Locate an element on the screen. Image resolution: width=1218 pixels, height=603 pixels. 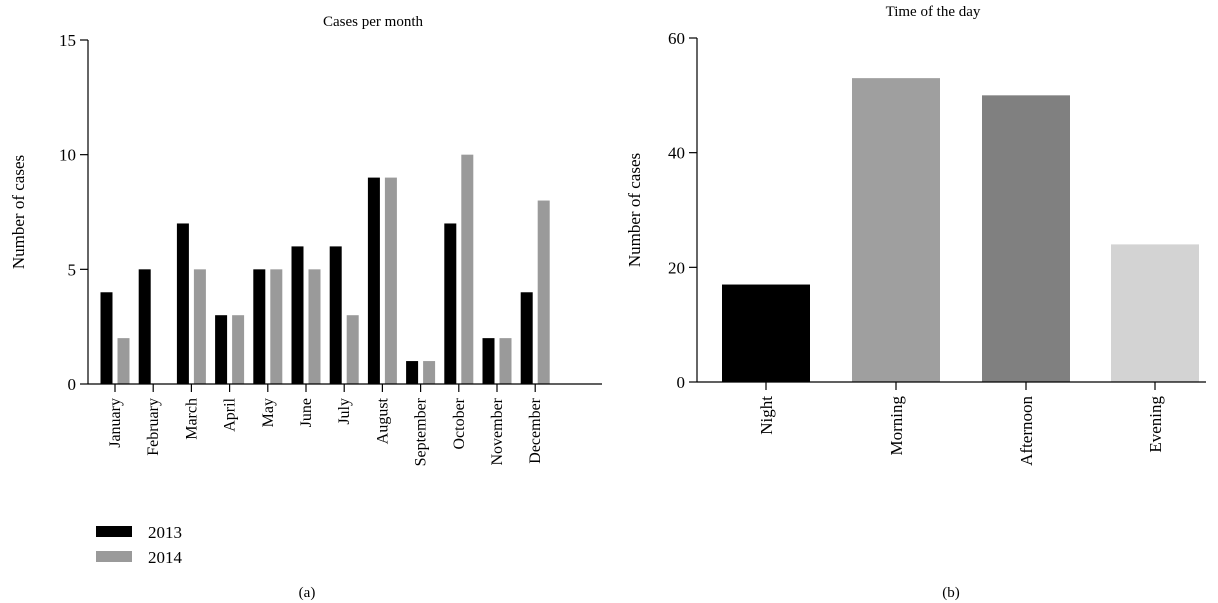
chart-b-y-tick-label: 0 is located at coordinates (681, 382).